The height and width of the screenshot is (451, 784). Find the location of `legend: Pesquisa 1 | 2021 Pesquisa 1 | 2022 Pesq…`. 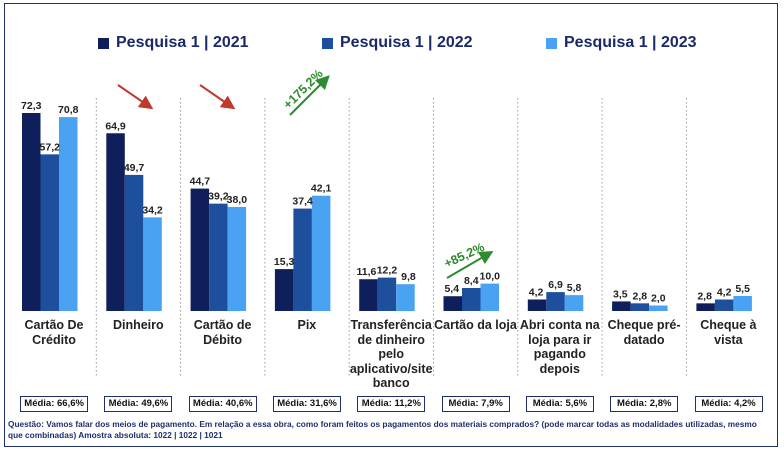

legend: Pesquisa 1 | 2021 Pesquisa 1 | 2022 Pesq… is located at coordinates (392, 46).